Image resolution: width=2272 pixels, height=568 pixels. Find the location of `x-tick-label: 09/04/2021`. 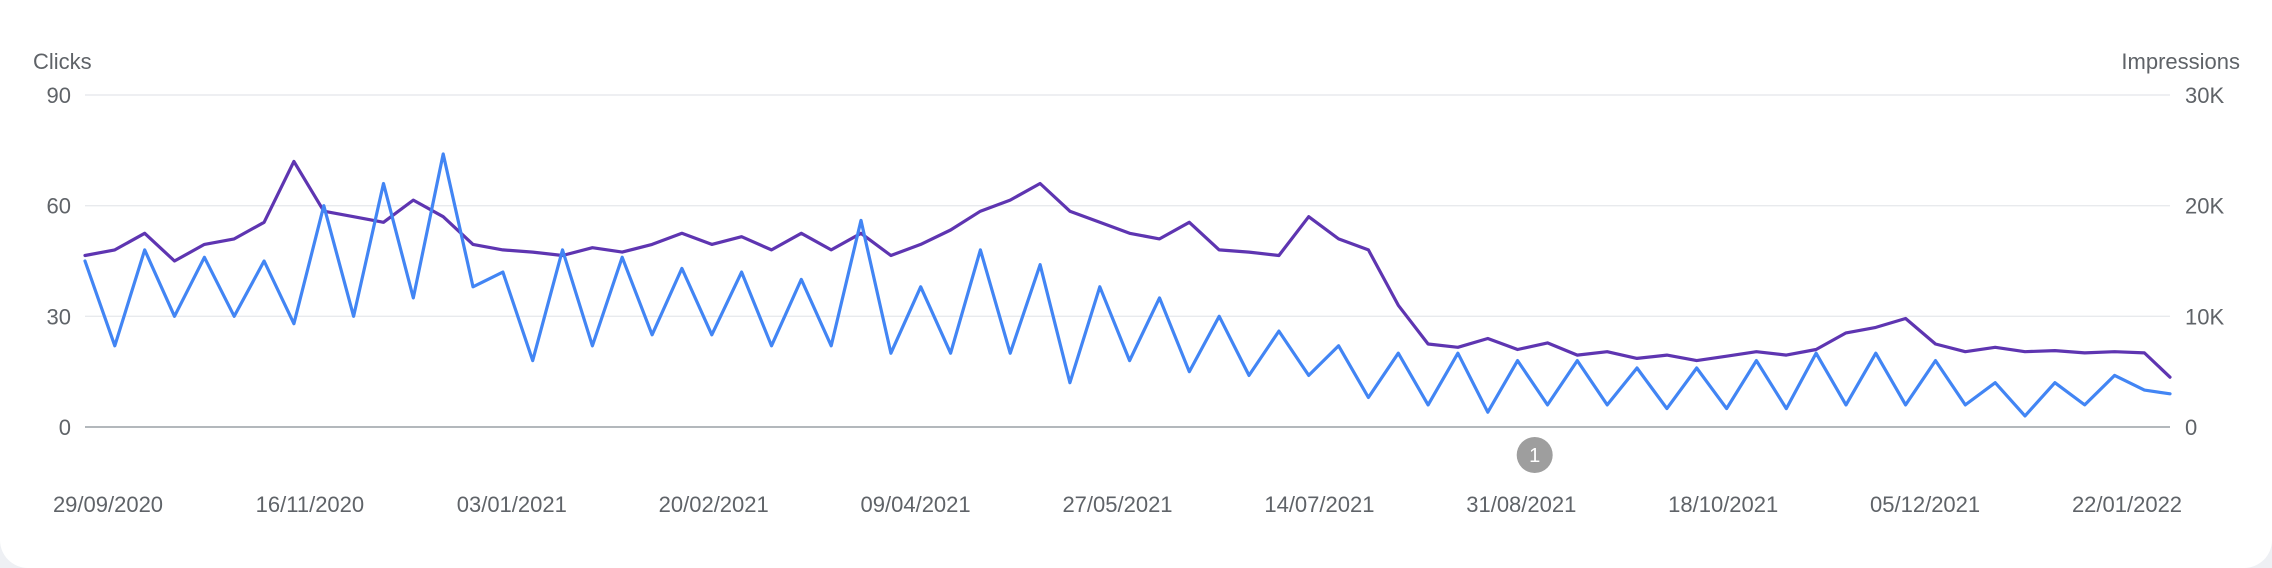

x-tick-label: 09/04/2021 is located at coordinates (916, 504).